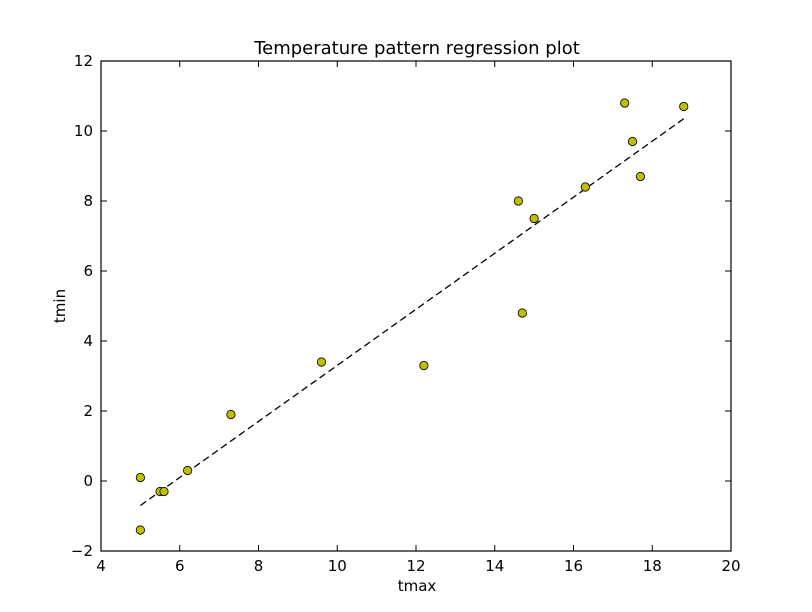  Describe the element at coordinates (88, 481) in the screenshot. I see `y-tick-label: 0` at that location.